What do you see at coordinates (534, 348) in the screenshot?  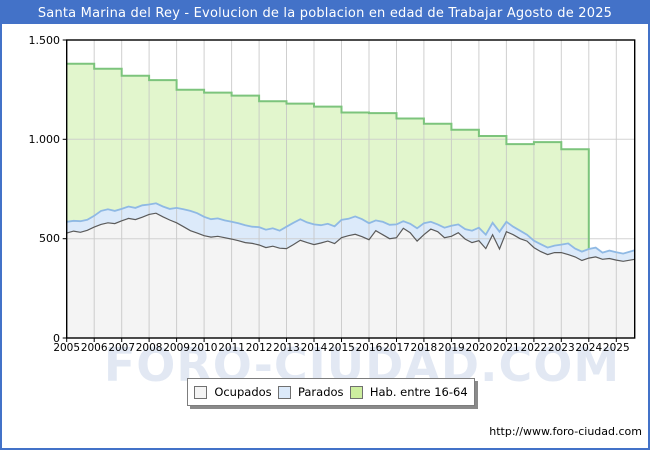 I see `x-tick-label: 2022` at bounding box center [534, 348].